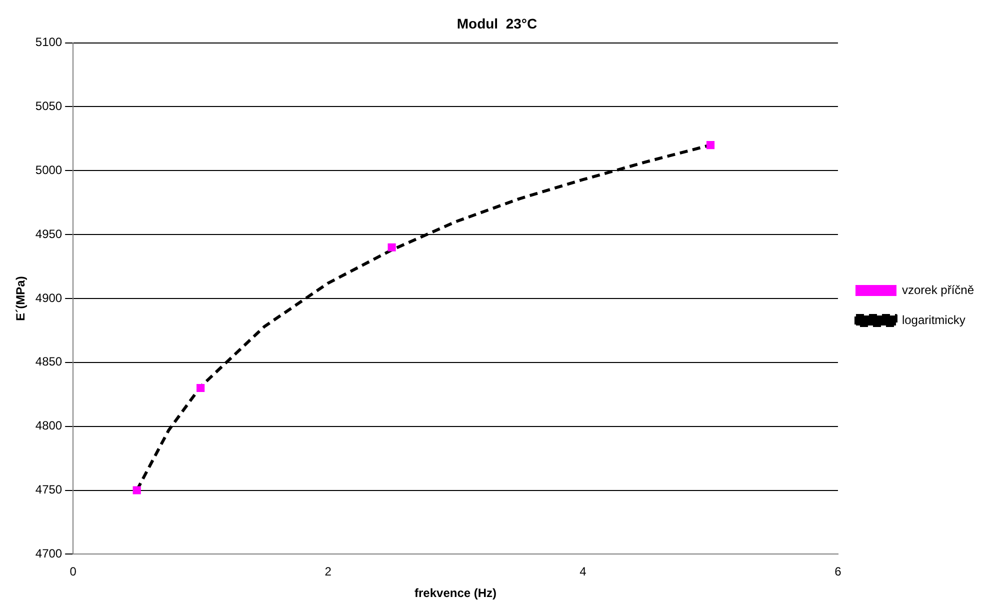 Image resolution: width=986 pixels, height=615 pixels. I want to click on y-tick-label: 4850, so click(48, 361).